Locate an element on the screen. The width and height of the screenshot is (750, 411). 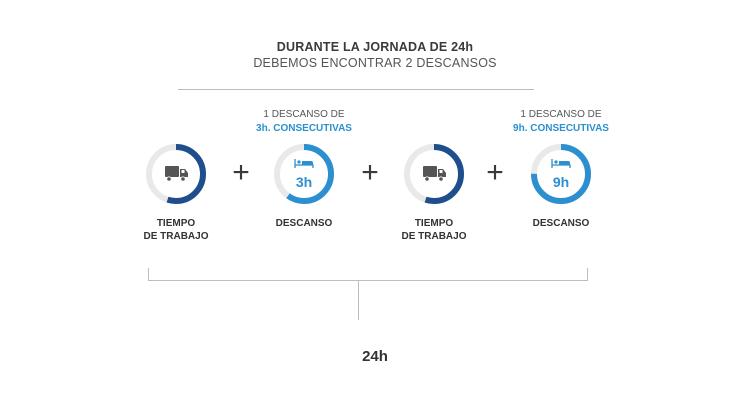
rest-note-2: 1 DESCANSO DE 9h. CONSECUTIVAS is located at coordinates (561, 122).